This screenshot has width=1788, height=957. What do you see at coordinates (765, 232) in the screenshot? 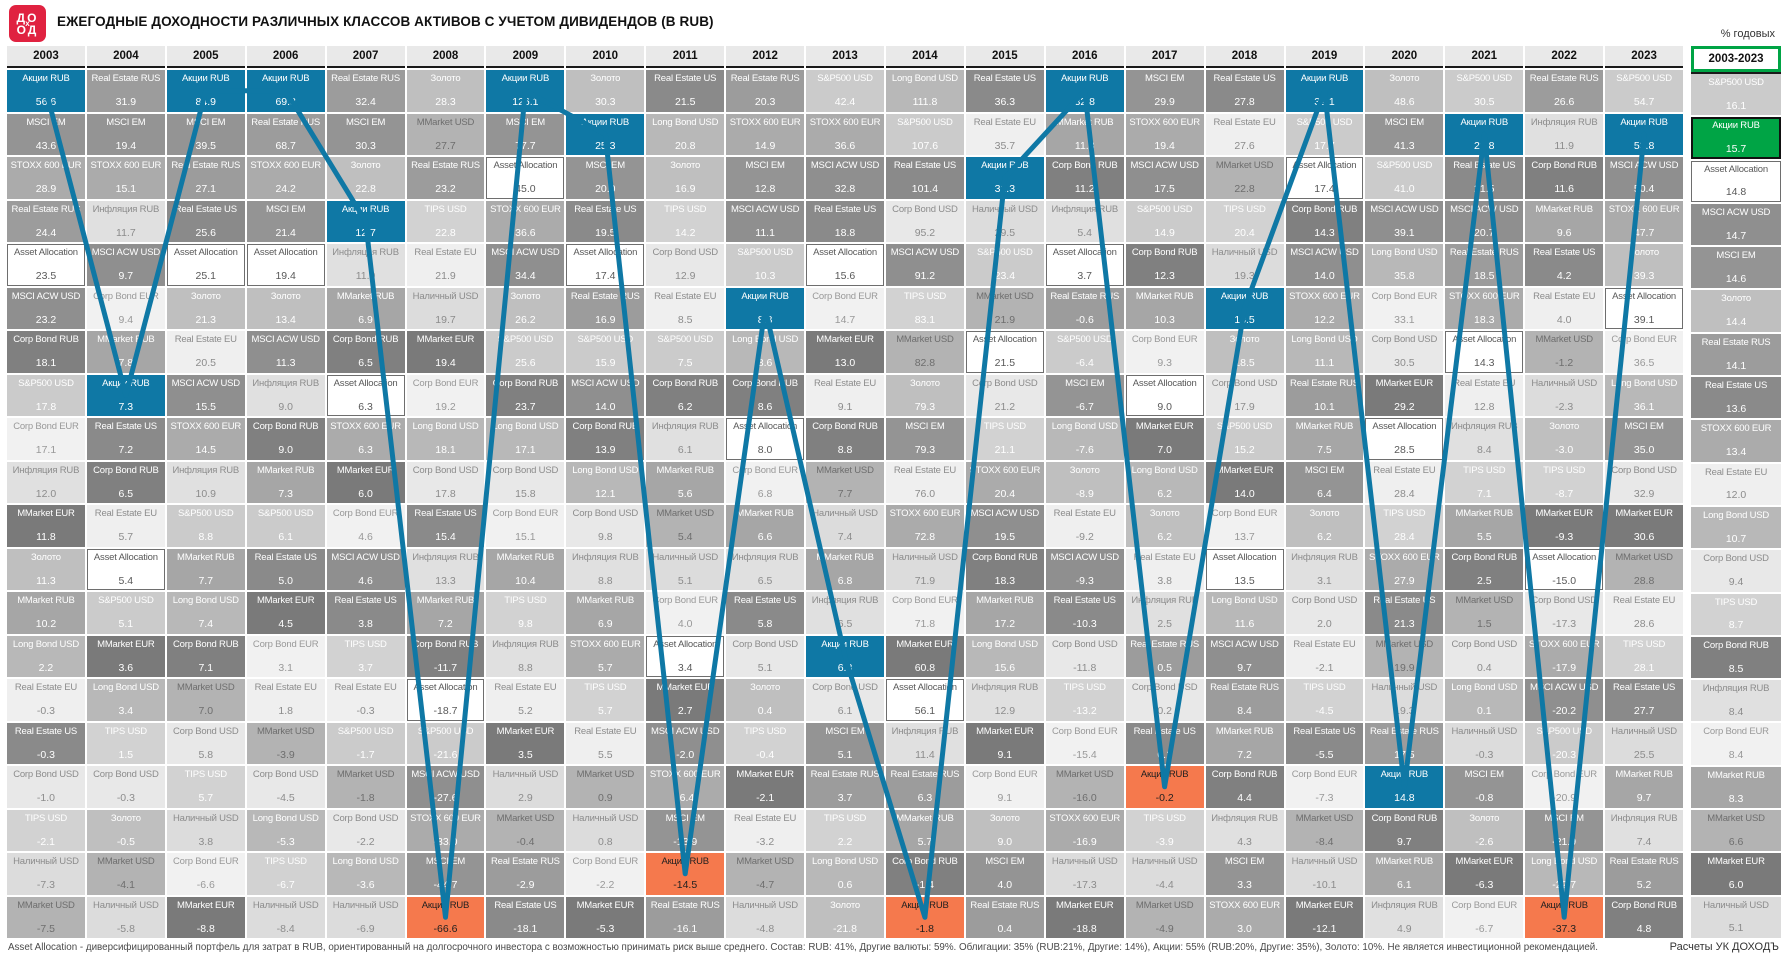
I see `asset-value: 11.1` at bounding box center [765, 232].